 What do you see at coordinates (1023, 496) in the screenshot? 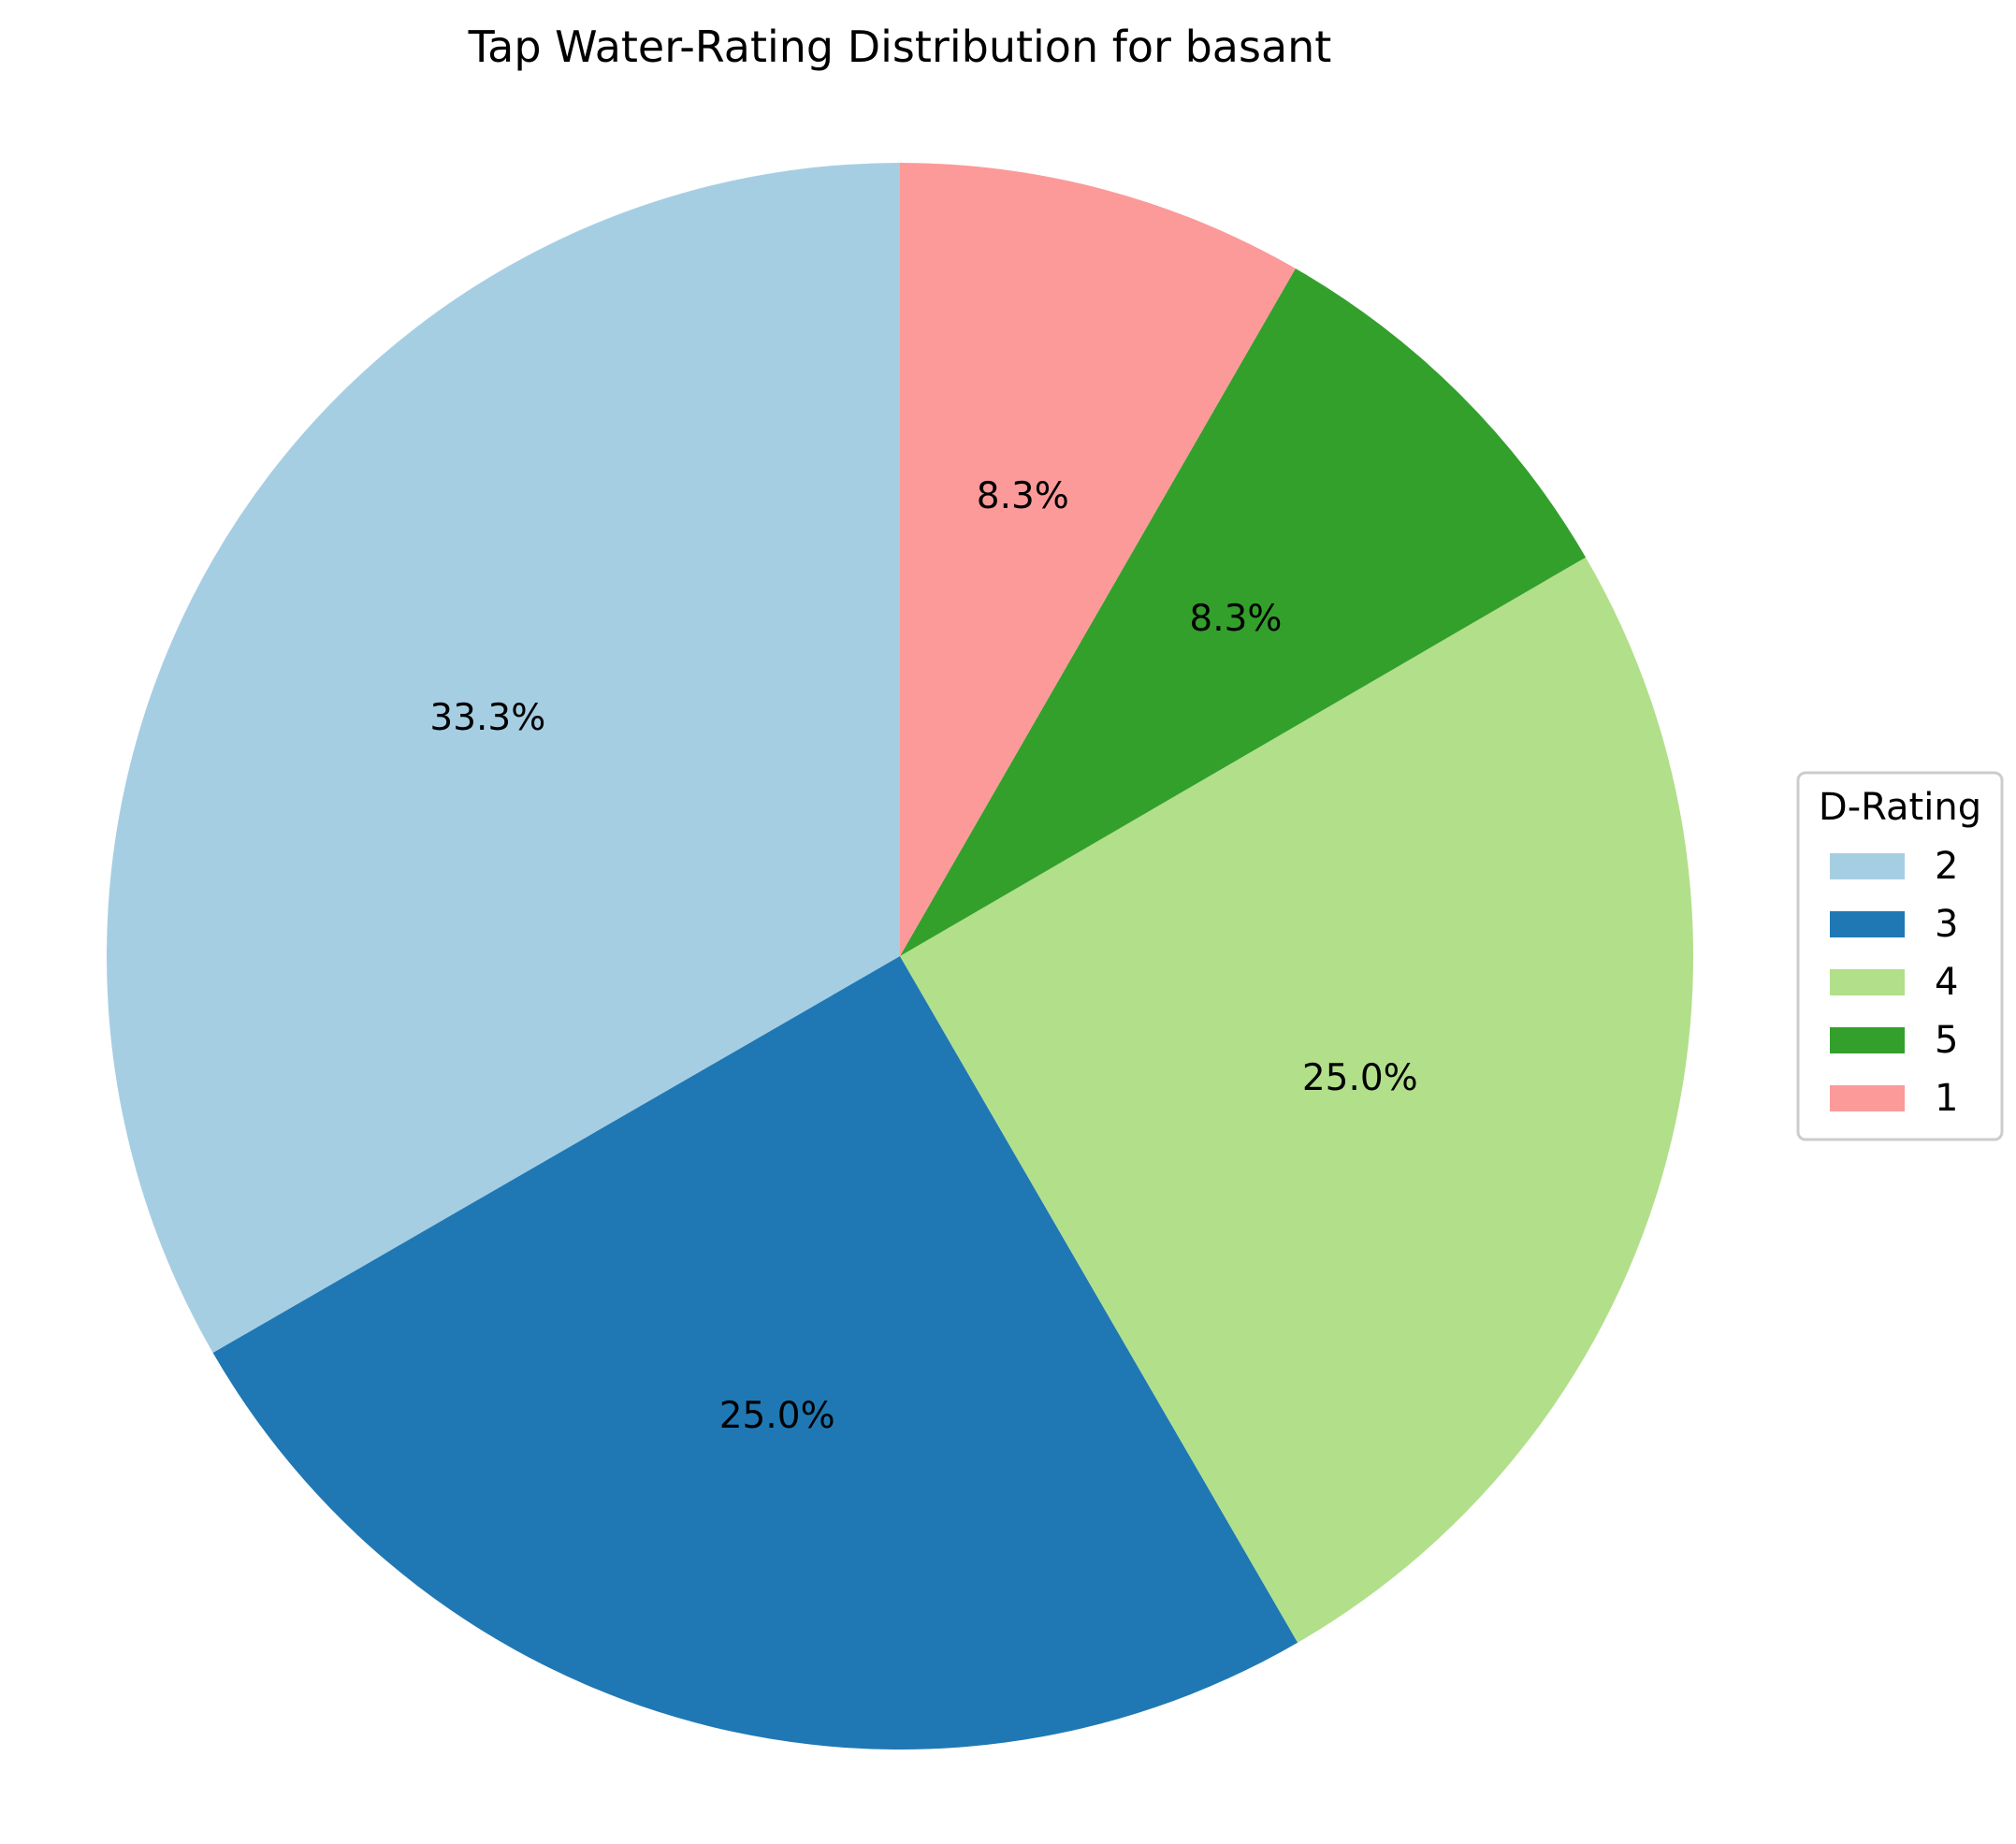
I see `pie-label-1: 8.3%` at bounding box center [1023, 496].